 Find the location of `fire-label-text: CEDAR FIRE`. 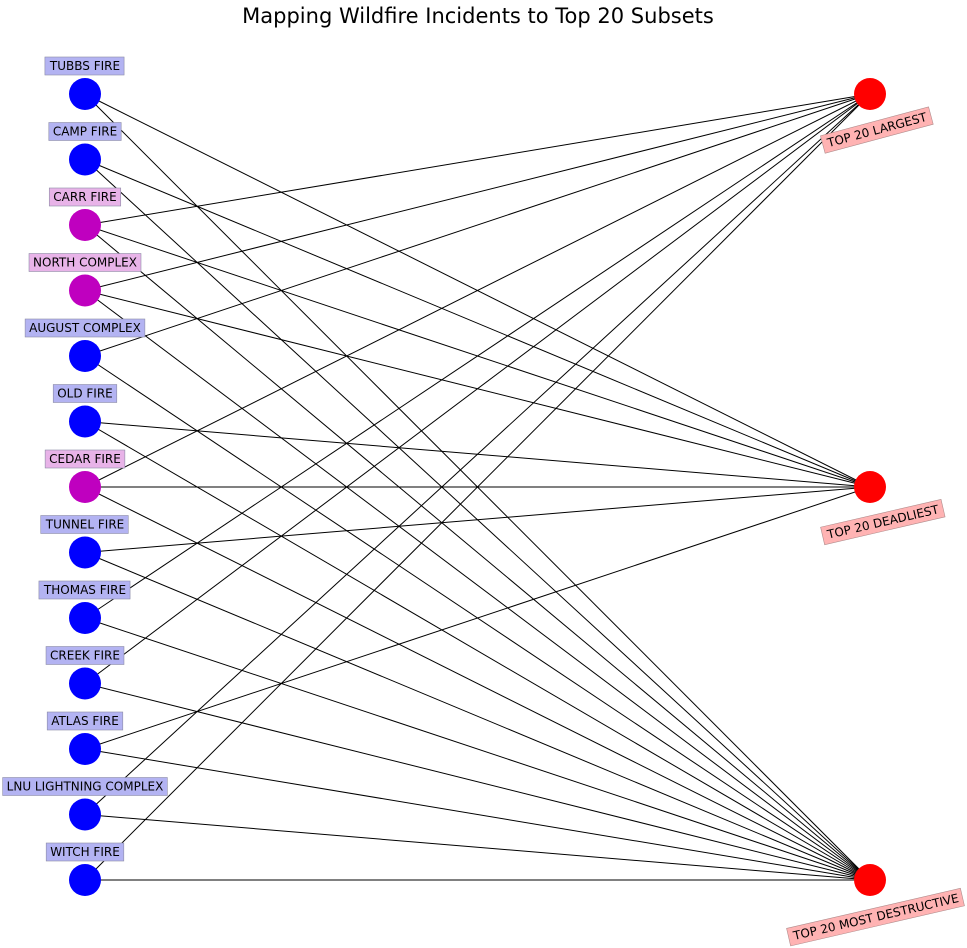

fire-label-text: CEDAR FIRE is located at coordinates (85, 459).